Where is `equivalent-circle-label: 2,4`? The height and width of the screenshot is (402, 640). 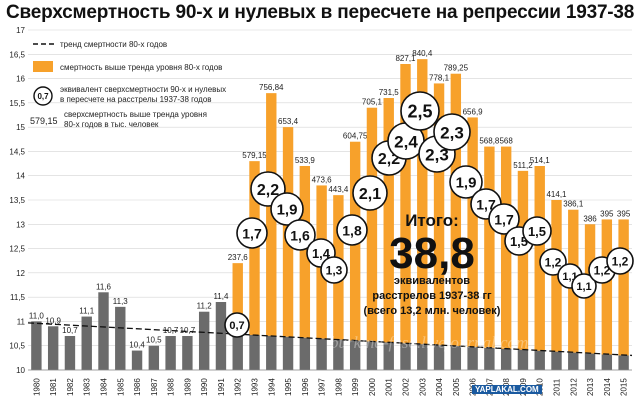
equivalent-circle-label: 2,4 is located at coordinates (406, 141).